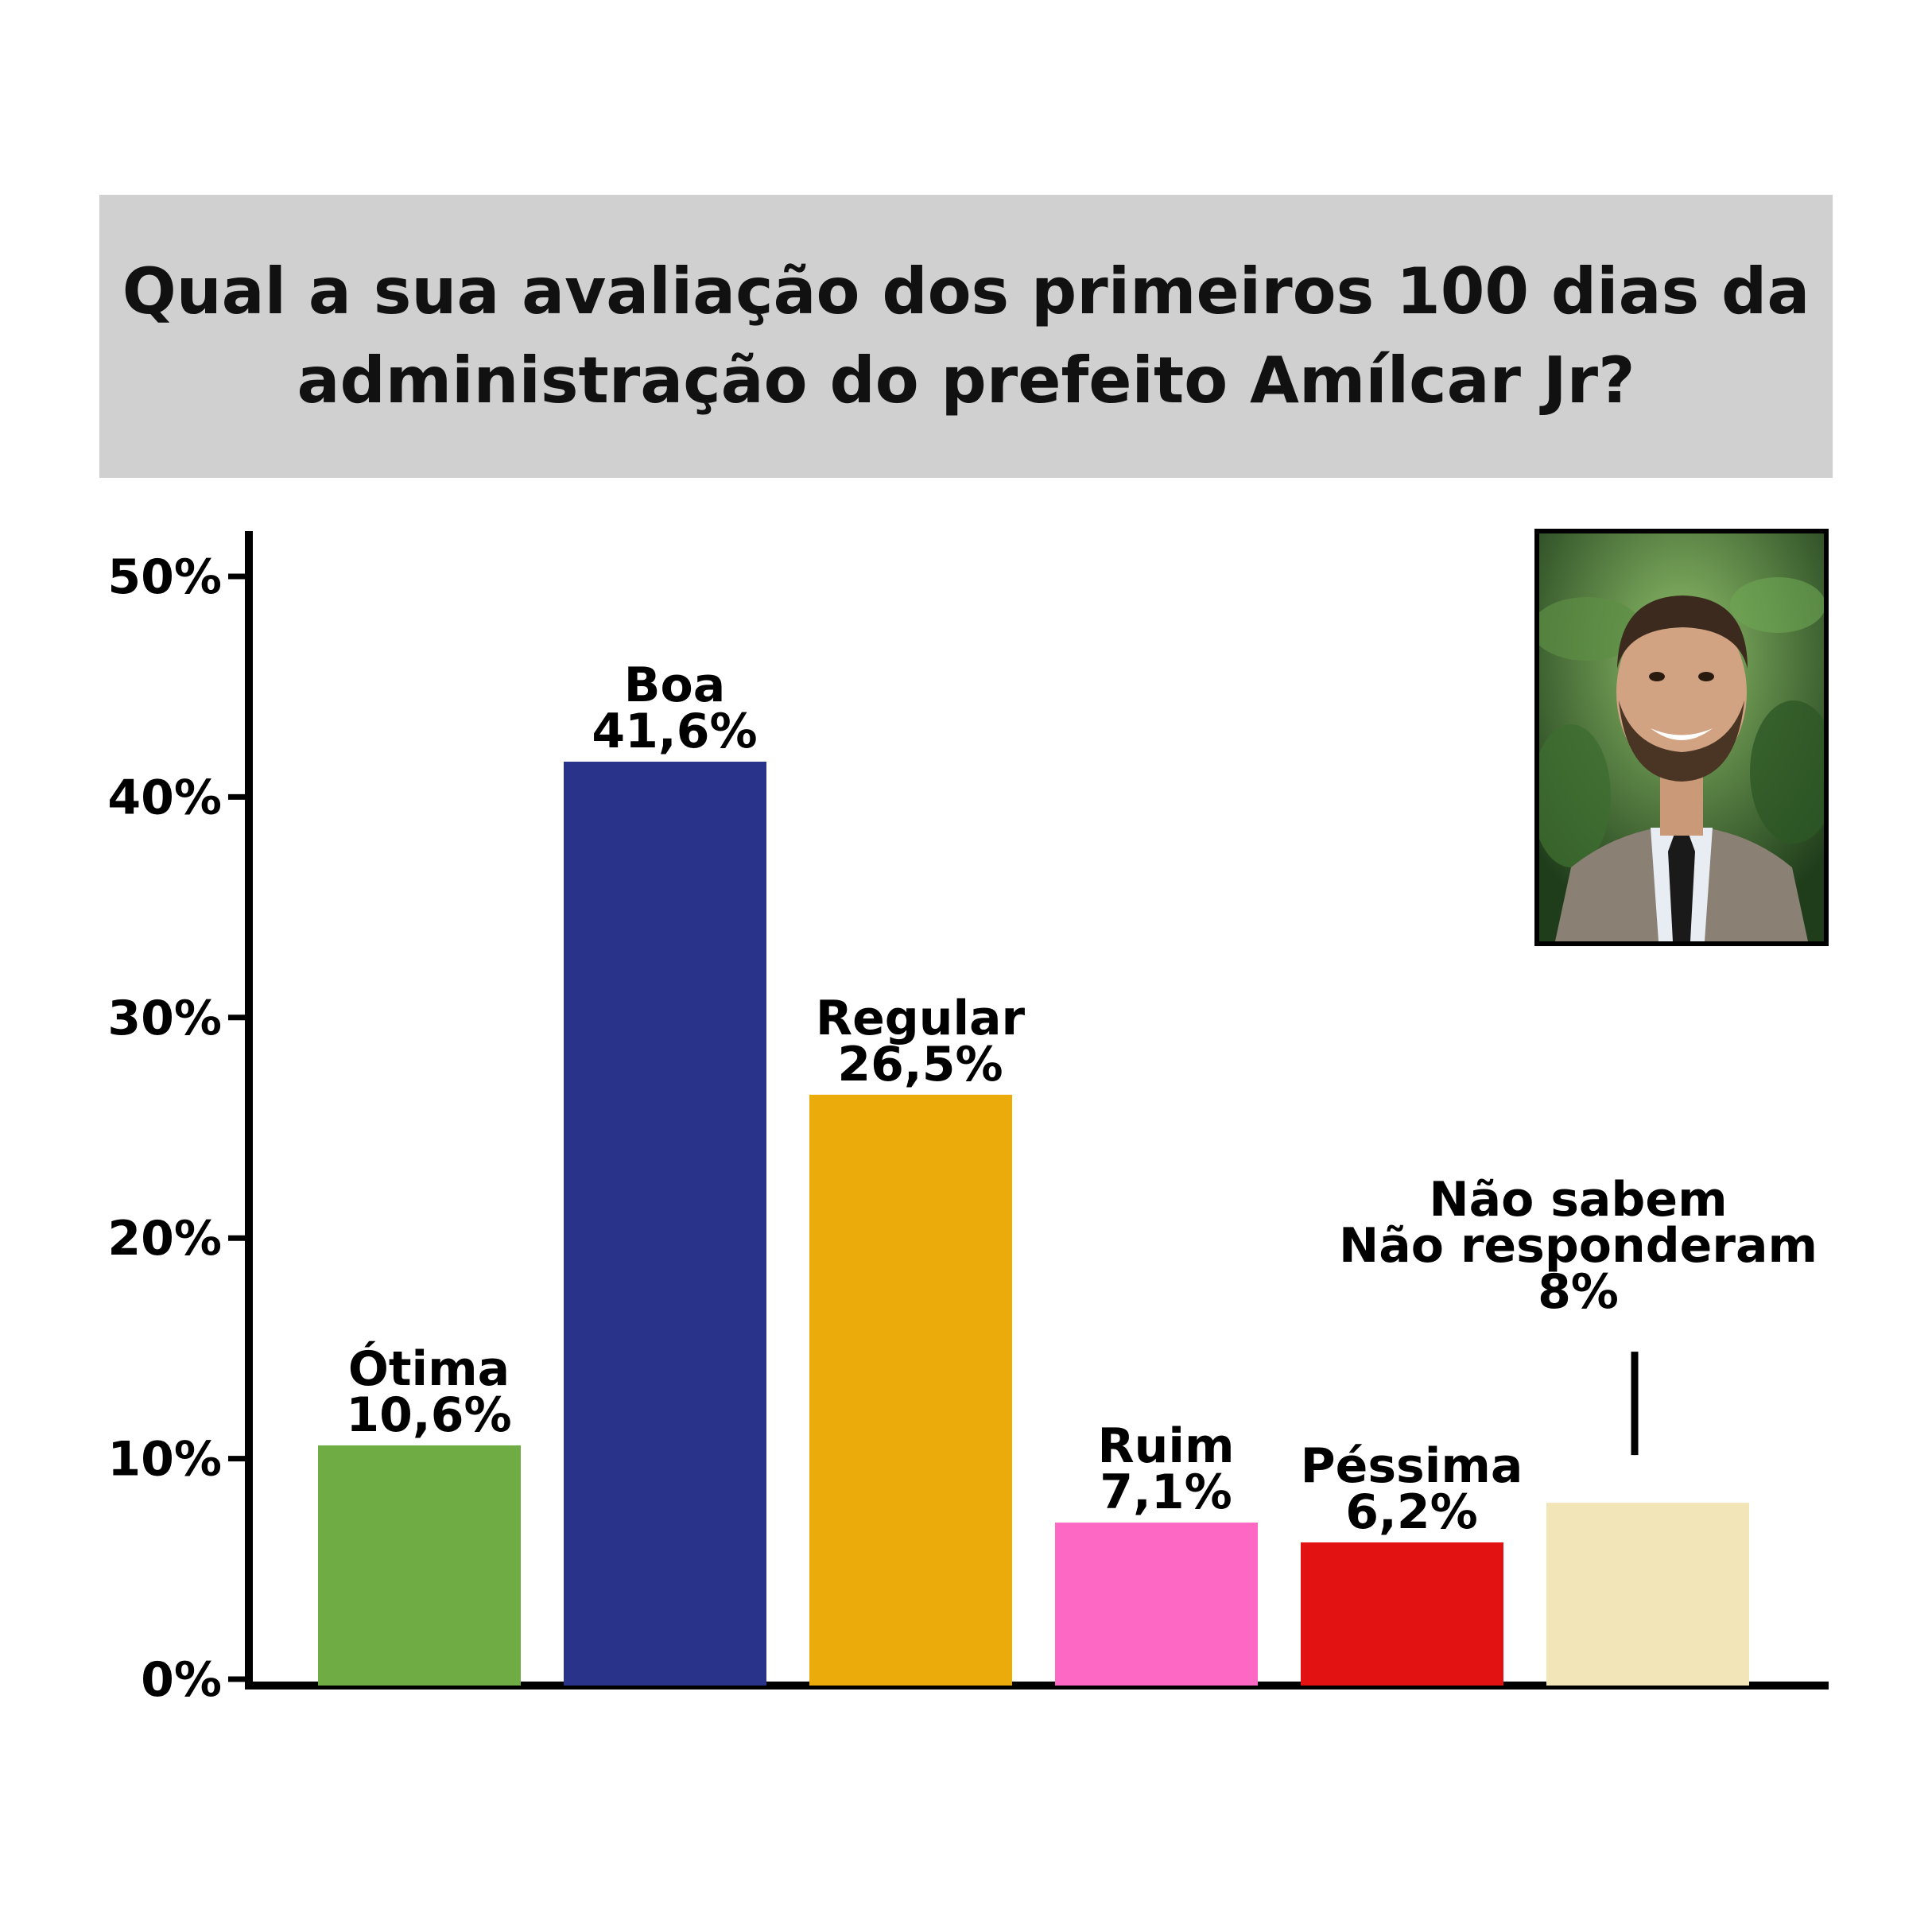  What do you see at coordinates (1412, 1466) in the screenshot?
I see `bar-label-4-0: Péssima` at bounding box center [1412, 1466].